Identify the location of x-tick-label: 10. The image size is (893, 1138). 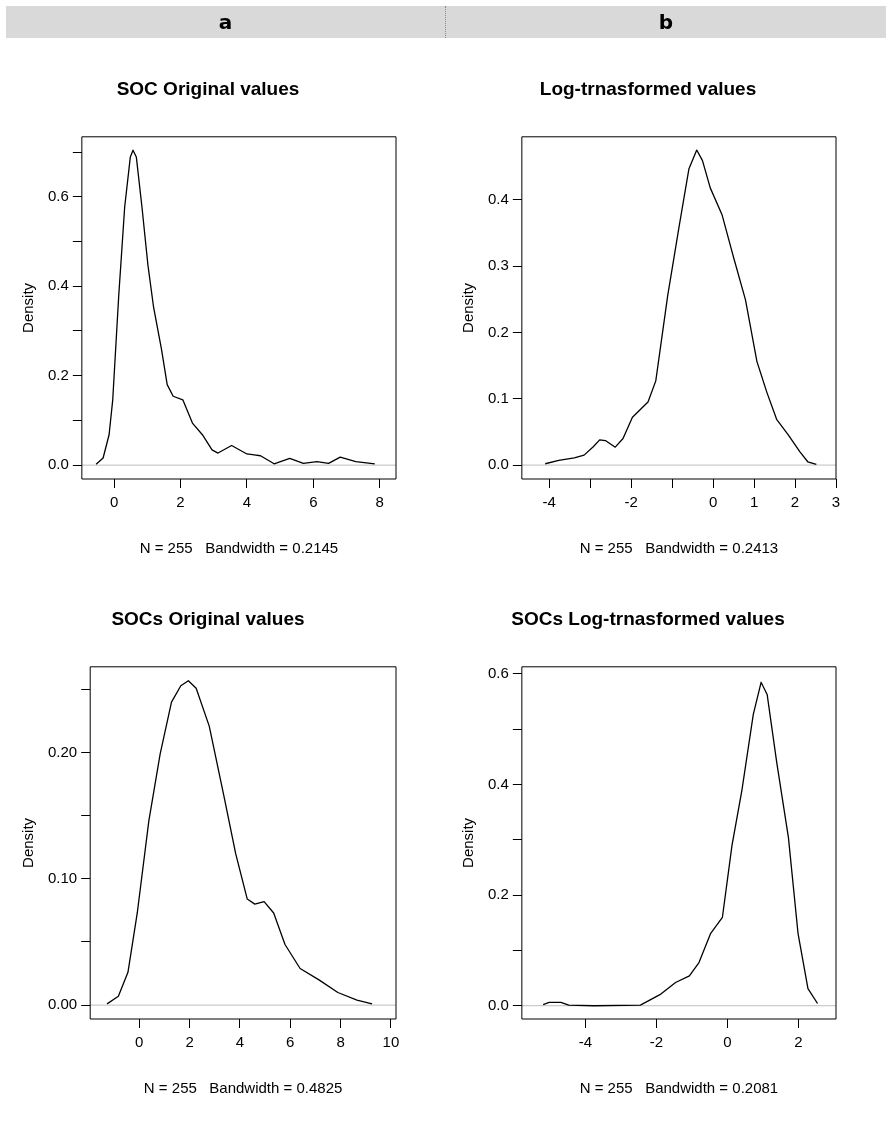
(391, 1042).